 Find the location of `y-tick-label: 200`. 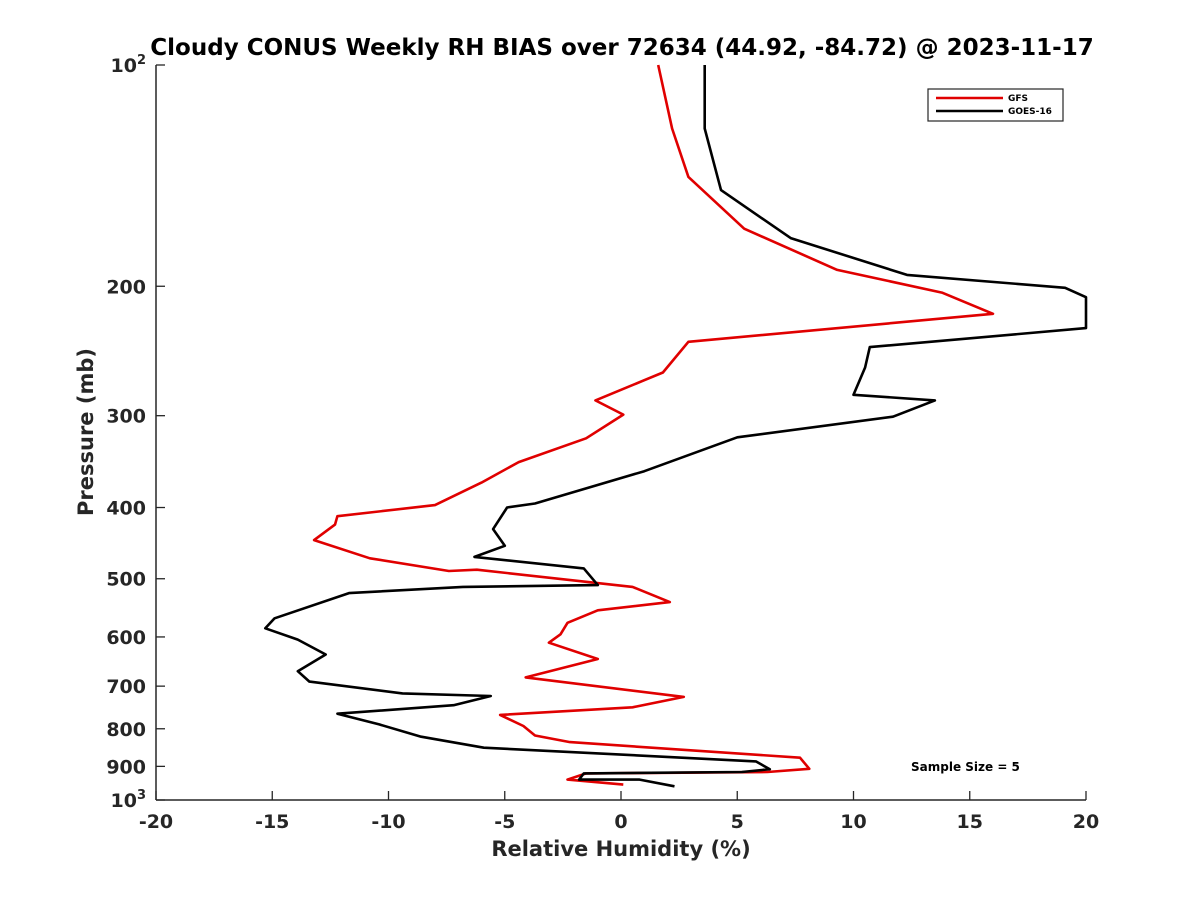

y-tick-label: 200 is located at coordinates (126, 287).